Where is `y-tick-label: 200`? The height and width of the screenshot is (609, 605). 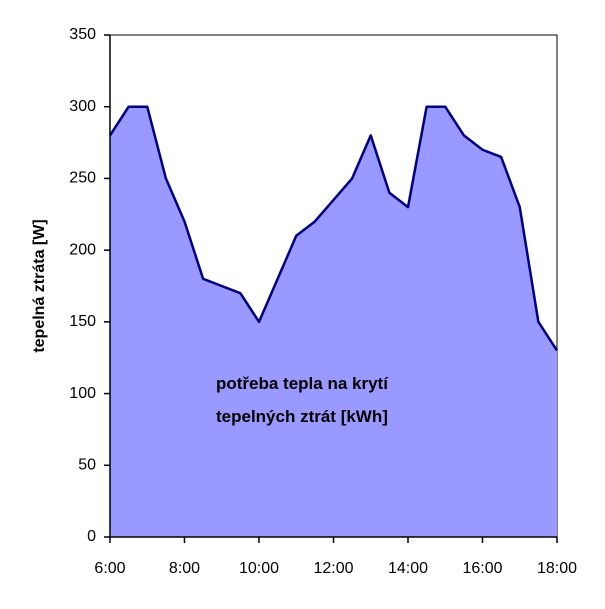
y-tick-label: 200 is located at coordinates (82, 249).